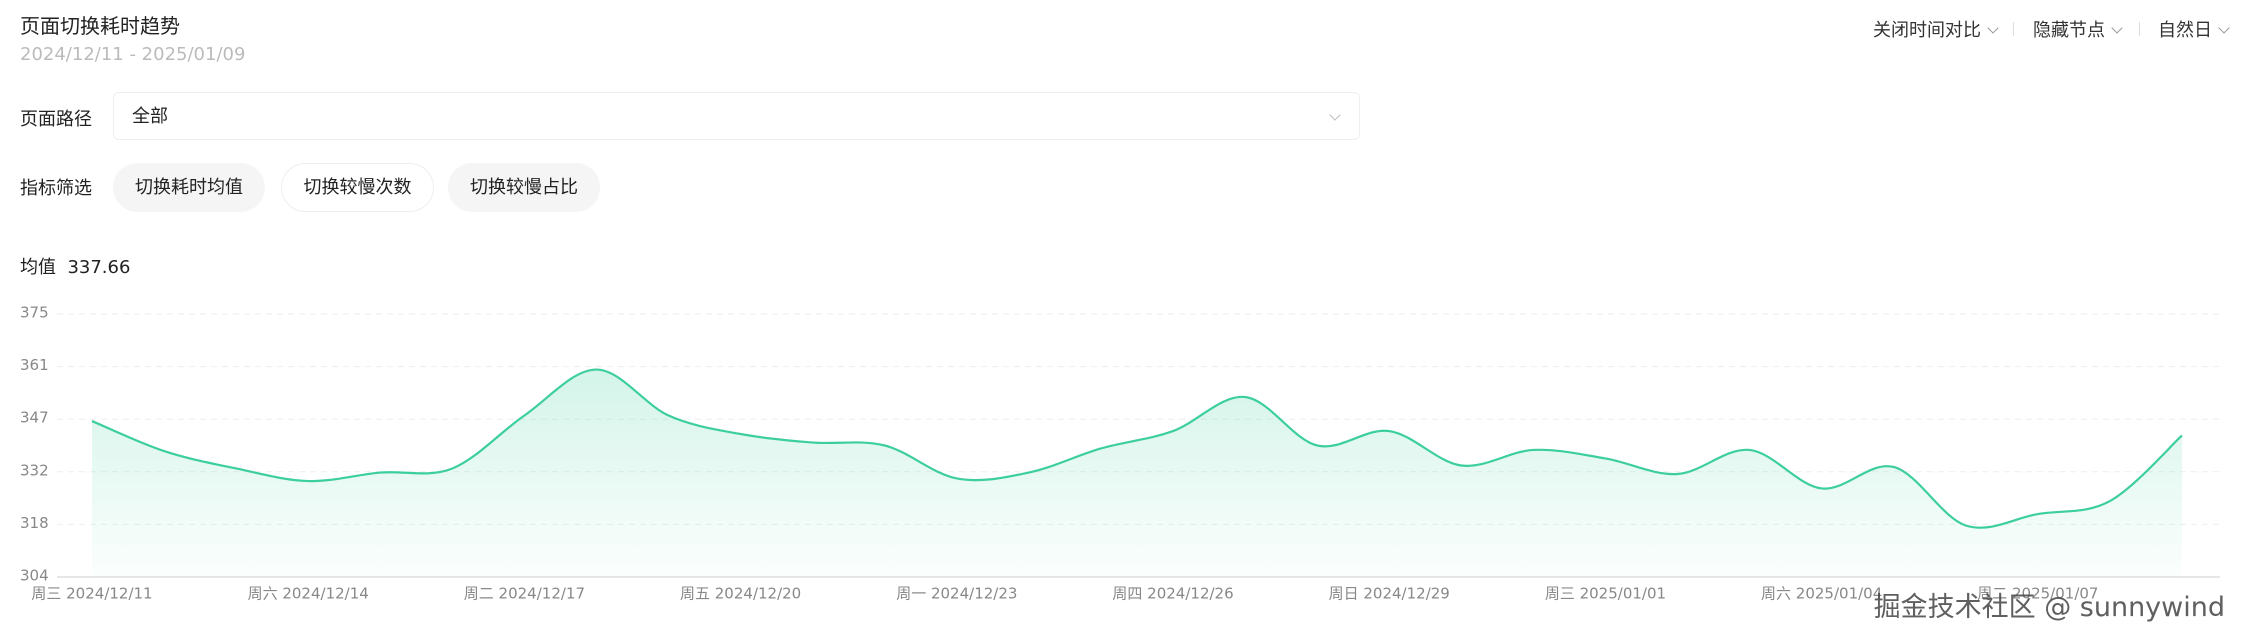  Describe the element at coordinates (956, 594) in the screenshot. I see `x-tick-label: 周一 2024/12/23` at that location.